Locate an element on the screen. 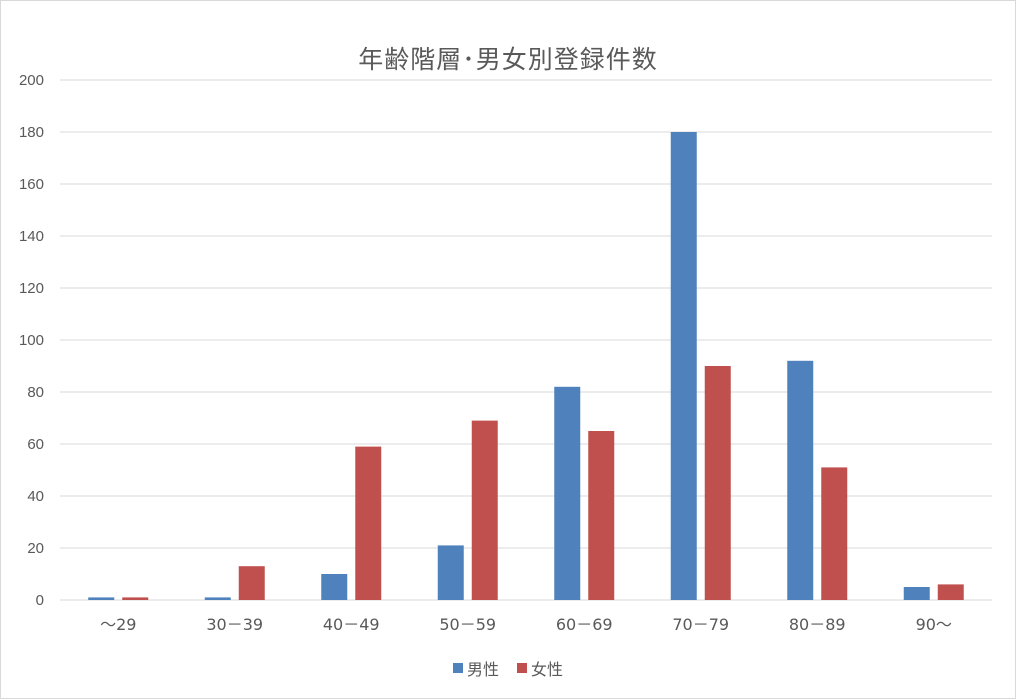 The image size is (1016, 699). x-tick-label: 90～ is located at coordinates (934, 624).